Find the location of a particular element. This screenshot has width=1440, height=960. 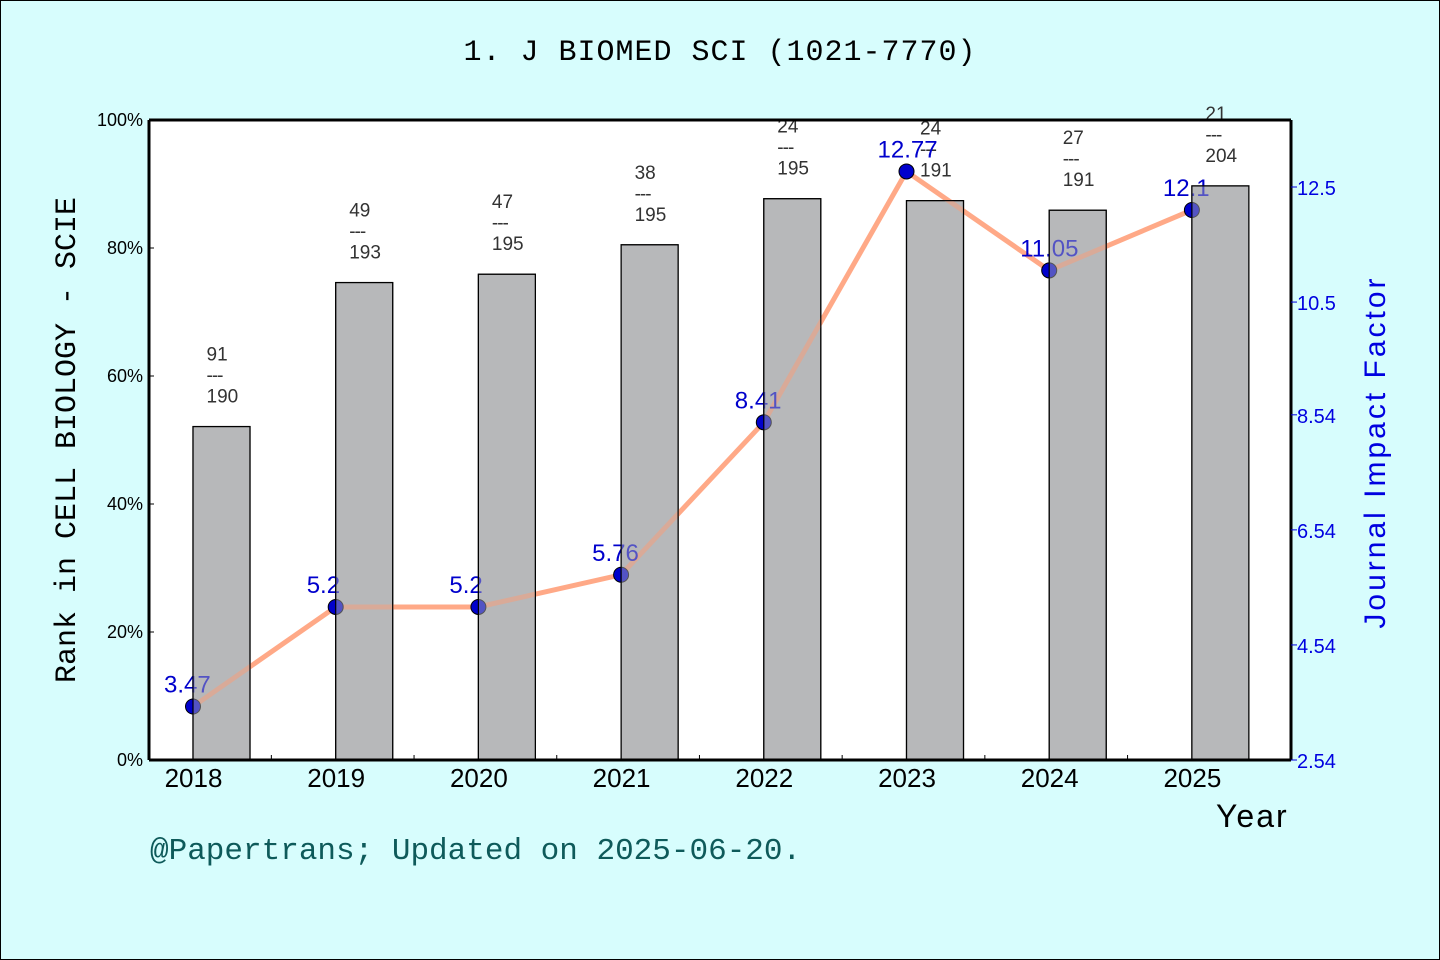

svg-text: 47 is located at coordinates (502, 202).